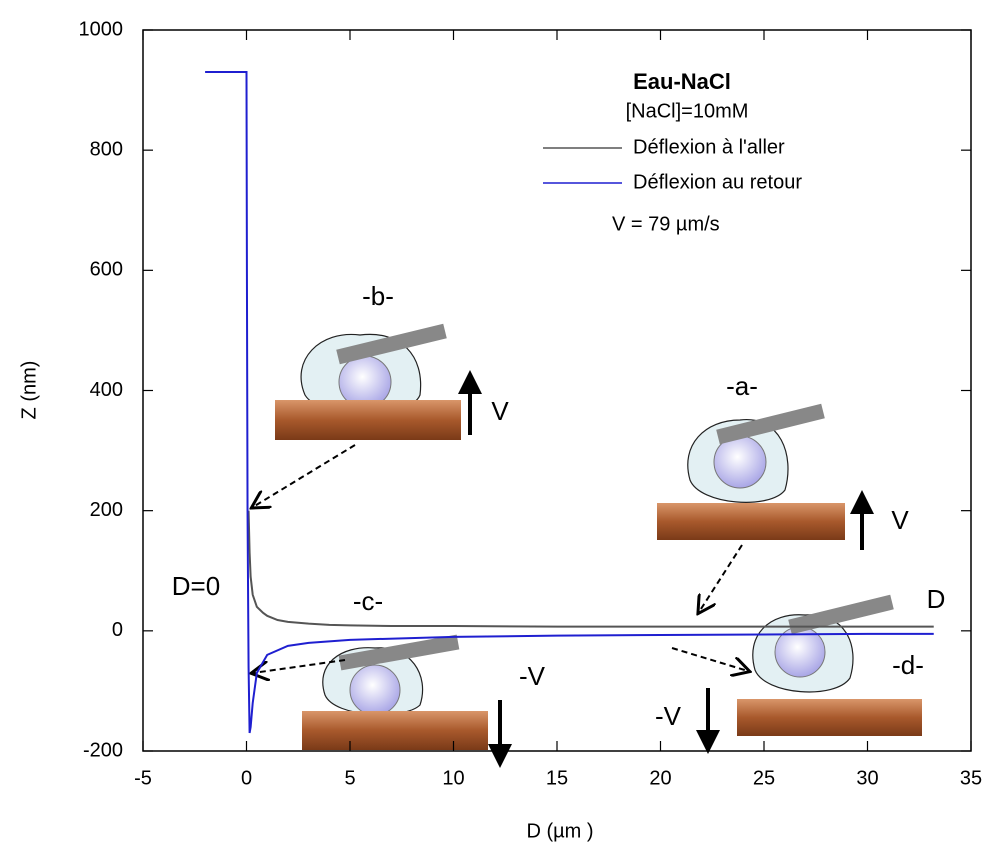  Describe the element at coordinates (246, 778) in the screenshot. I see `x-tick-label: 0` at that location.